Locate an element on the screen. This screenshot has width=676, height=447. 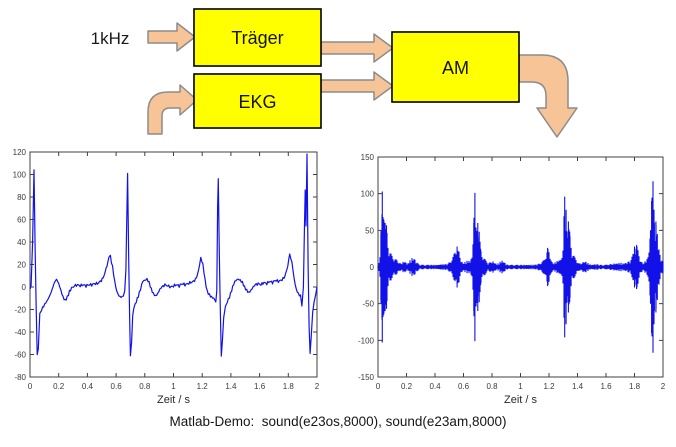
y-tick-label: -40 is located at coordinates (20, 332).